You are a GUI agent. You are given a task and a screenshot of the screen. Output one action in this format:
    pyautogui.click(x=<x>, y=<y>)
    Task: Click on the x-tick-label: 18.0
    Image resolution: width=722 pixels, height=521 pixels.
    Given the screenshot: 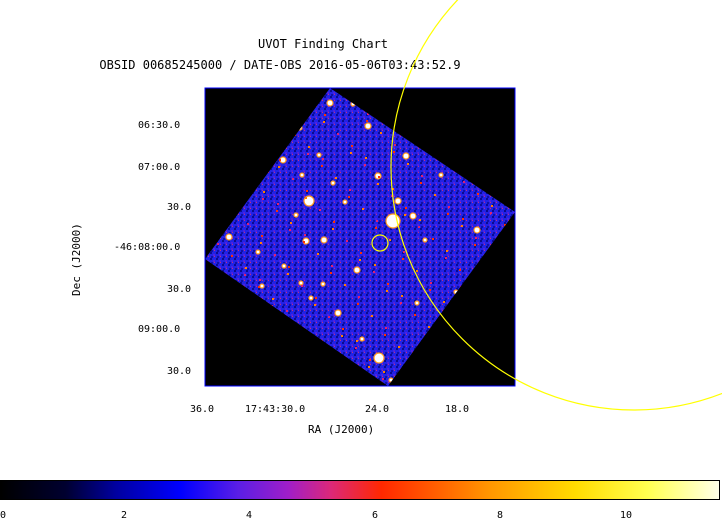 What is the action you would take?
    pyautogui.click(x=457, y=409)
    